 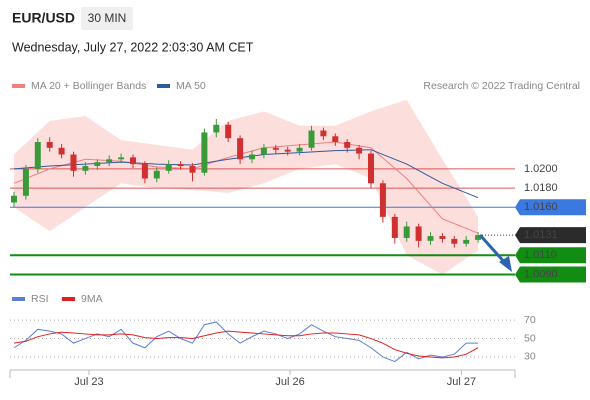 I want to click on legend-label: 9MA, so click(x=92, y=299).